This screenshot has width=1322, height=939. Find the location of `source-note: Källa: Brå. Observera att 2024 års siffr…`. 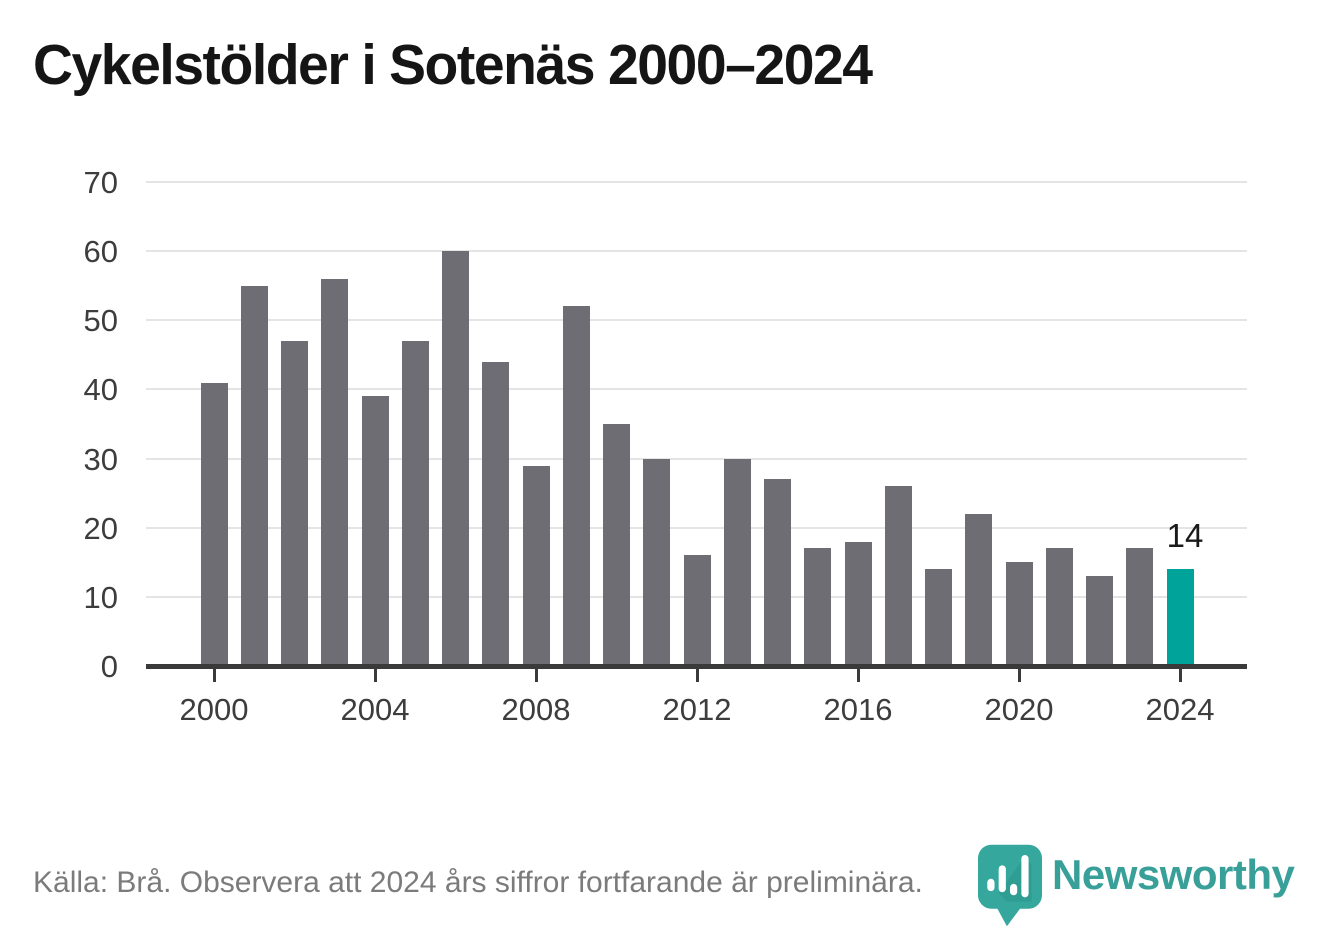

source-note: Källa: Brå. Observera att 2024 års siffr… is located at coordinates (478, 882).